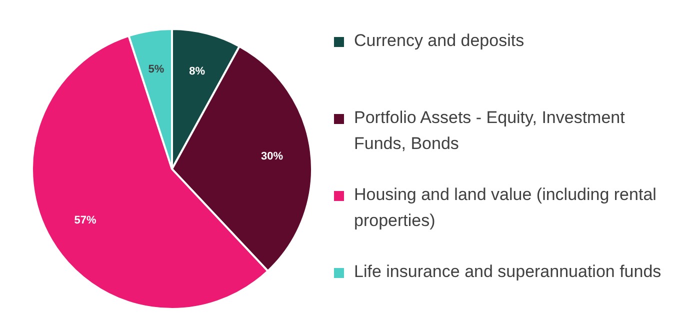 The image size is (680, 332). Describe the element at coordinates (85, 220) in the screenshot. I see `data-label: 57%` at that location.